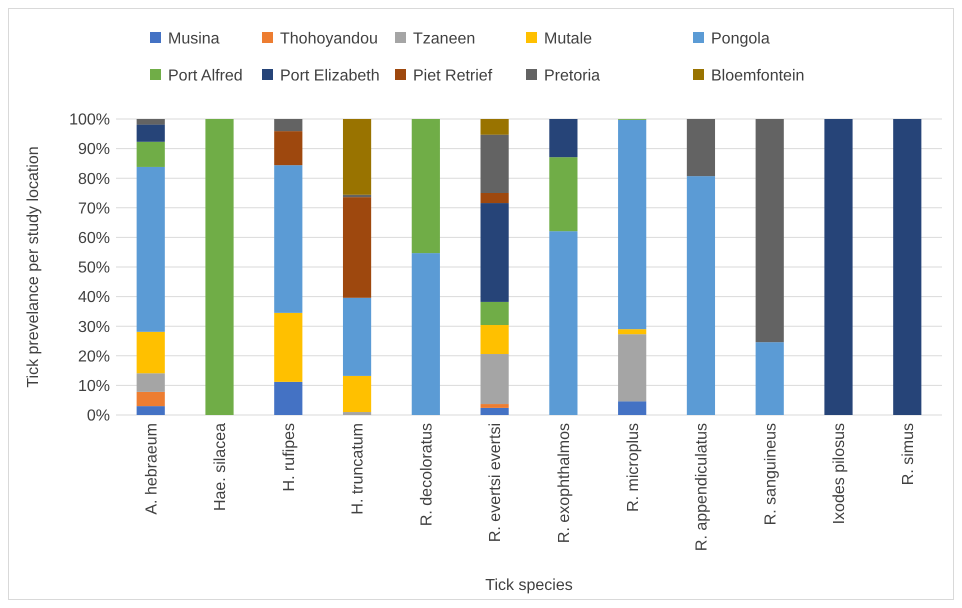  I want to click on x-axis-title: Tick species, so click(529, 585).